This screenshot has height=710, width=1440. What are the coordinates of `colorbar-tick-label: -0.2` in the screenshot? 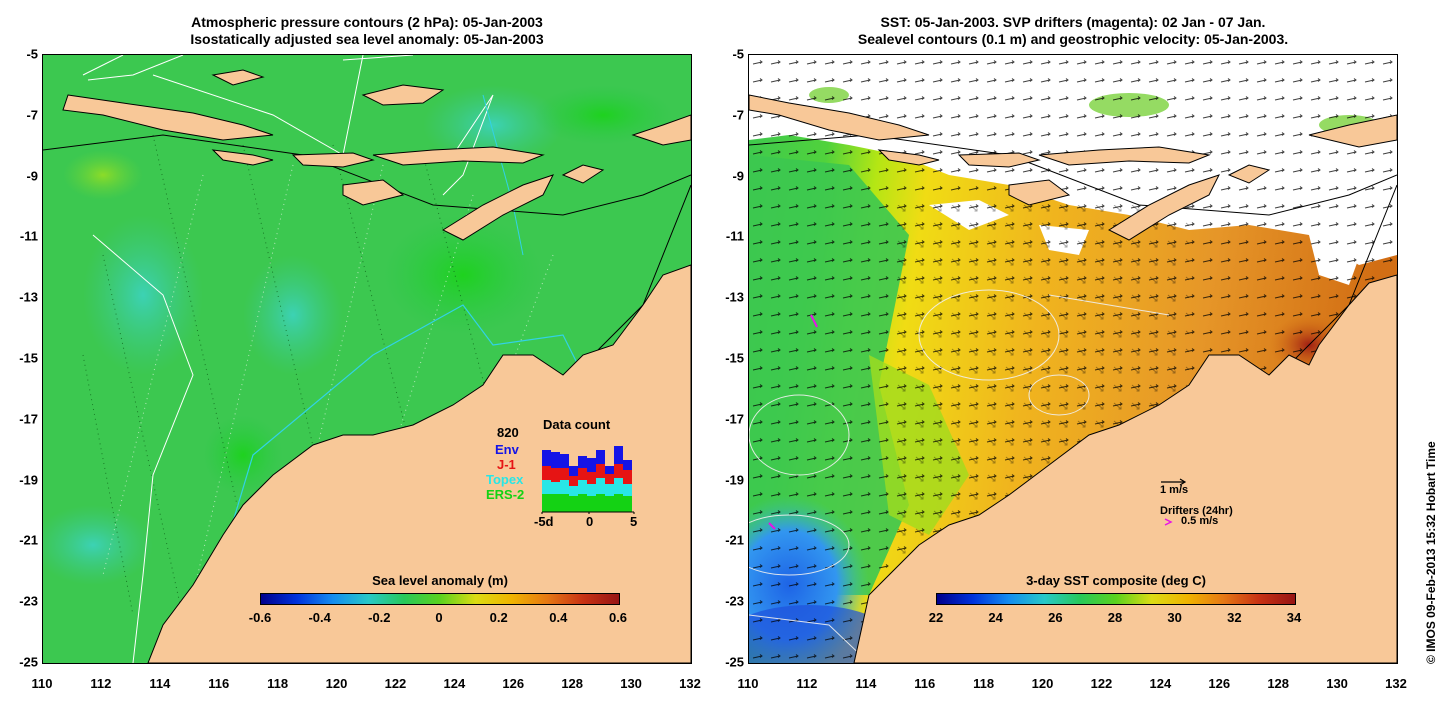 It's located at (379, 617).